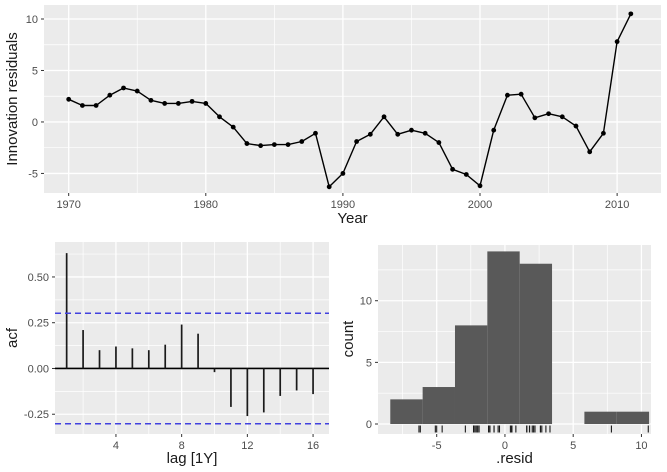  What do you see at coordinates (38, 278) in the screenshot?
I see `acf-y-tick-label: 0.50` at bounding box center [38, 278].